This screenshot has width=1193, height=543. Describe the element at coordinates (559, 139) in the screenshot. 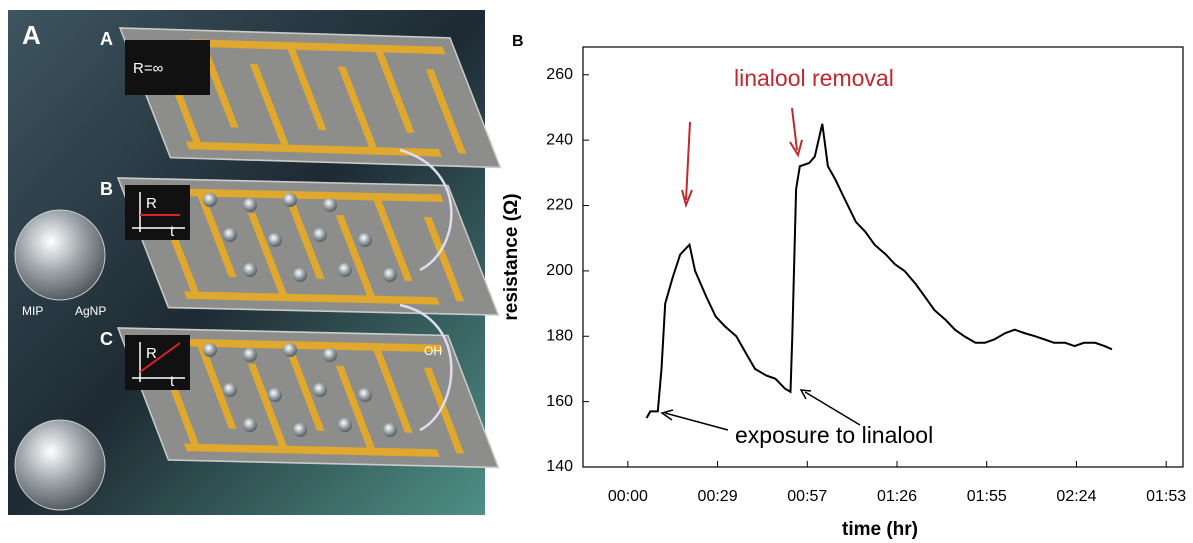

I see `y-tick-label: 240` at that location.